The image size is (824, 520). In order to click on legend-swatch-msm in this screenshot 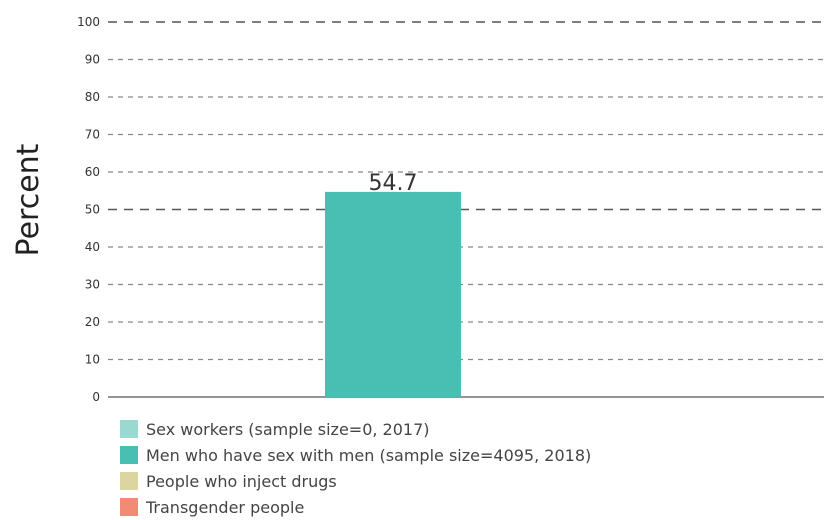, I will do `click(129, 455)`.